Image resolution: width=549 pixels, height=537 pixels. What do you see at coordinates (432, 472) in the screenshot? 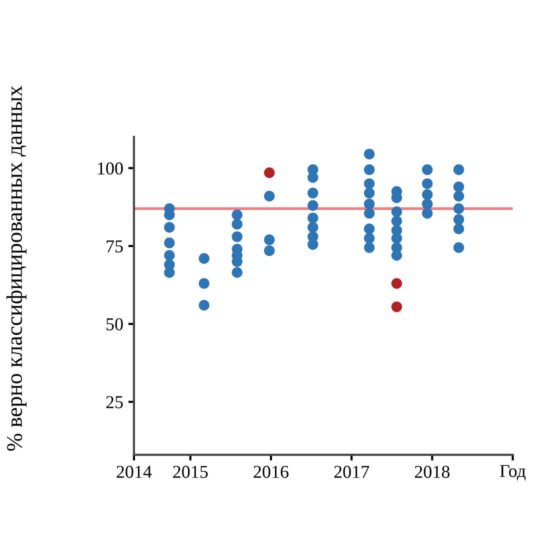
I see `x-tick-label: 2018` at bounding box center [432, 472].